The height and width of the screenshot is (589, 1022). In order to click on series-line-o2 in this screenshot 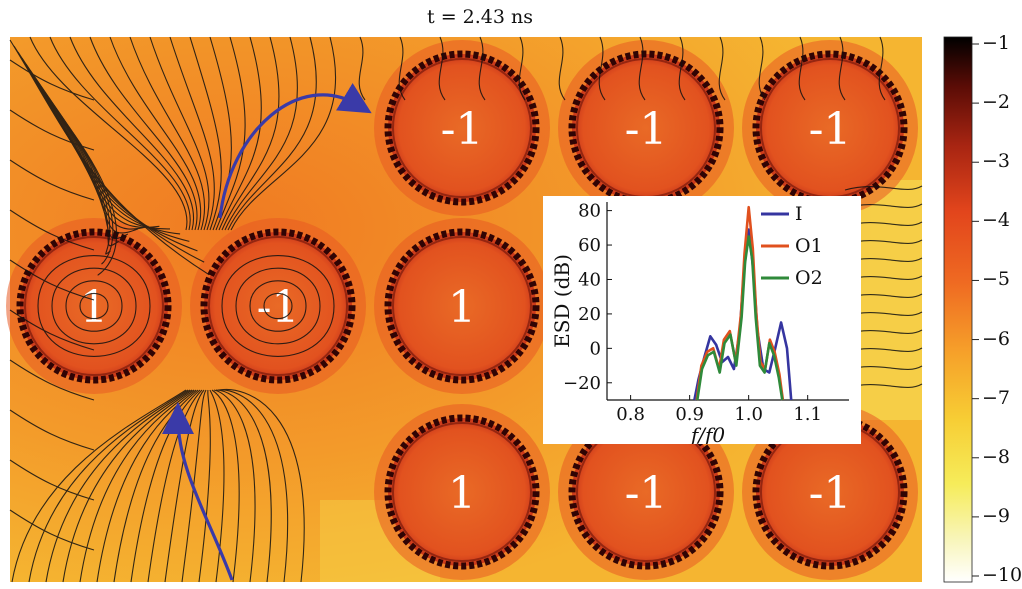, I will do `click(740, 318)`.